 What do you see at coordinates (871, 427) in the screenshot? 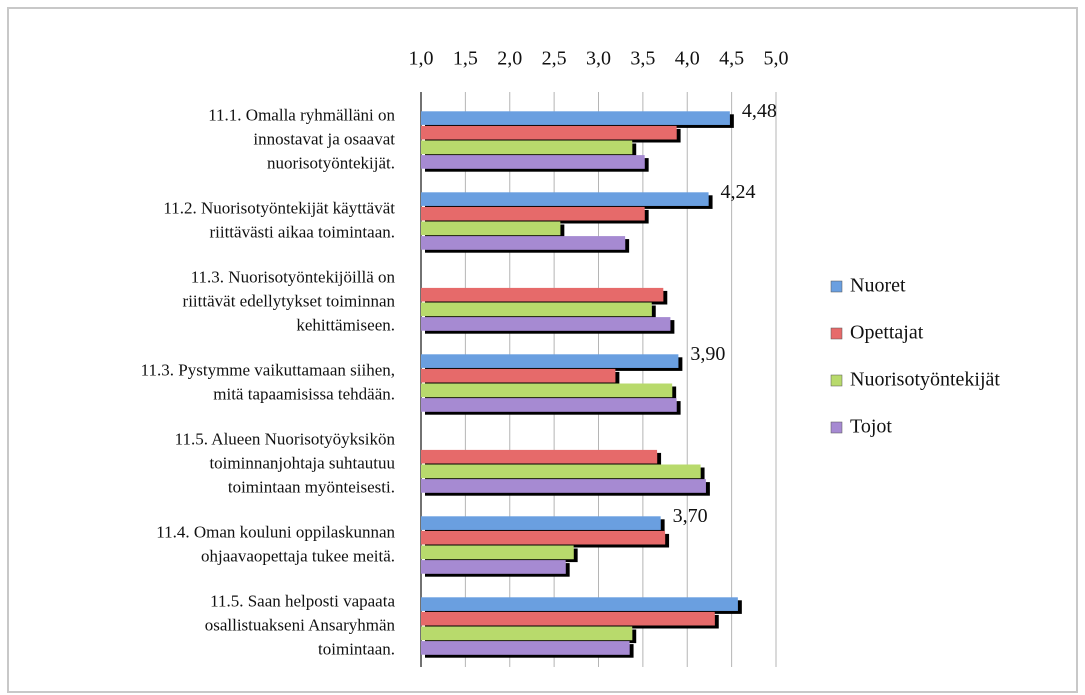
I see `legend-label: Tojot` at bounding box center [871, 427].